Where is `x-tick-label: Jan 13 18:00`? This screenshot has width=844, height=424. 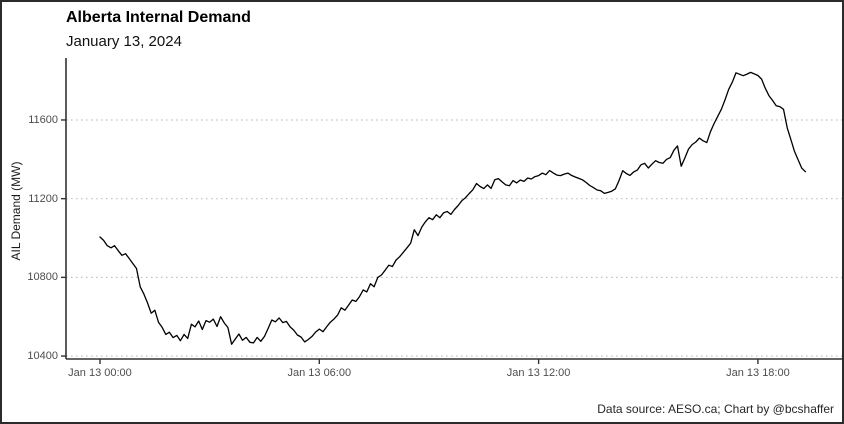
x-tick-label: Jan 13 18:00 is located at coordinates (758, 373).